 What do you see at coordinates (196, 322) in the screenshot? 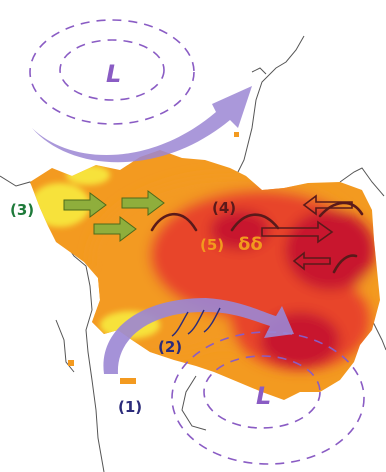
I see `streamlines` at bounding box center [196, 322].